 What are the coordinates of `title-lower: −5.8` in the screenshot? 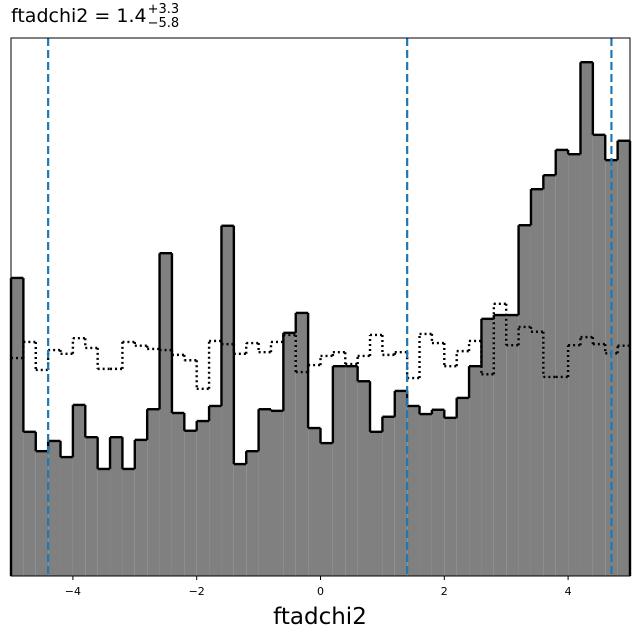 It's located at (164, 23).